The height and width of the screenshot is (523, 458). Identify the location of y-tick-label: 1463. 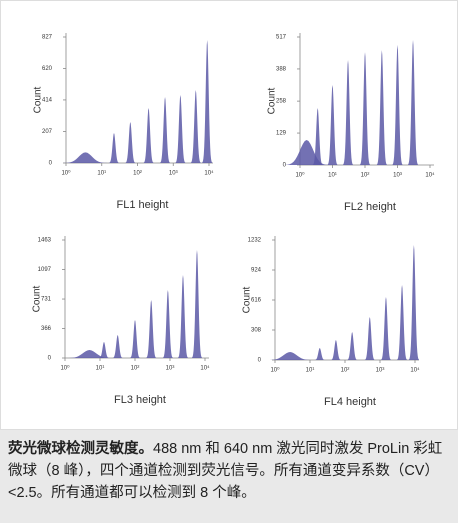
(45, 241).